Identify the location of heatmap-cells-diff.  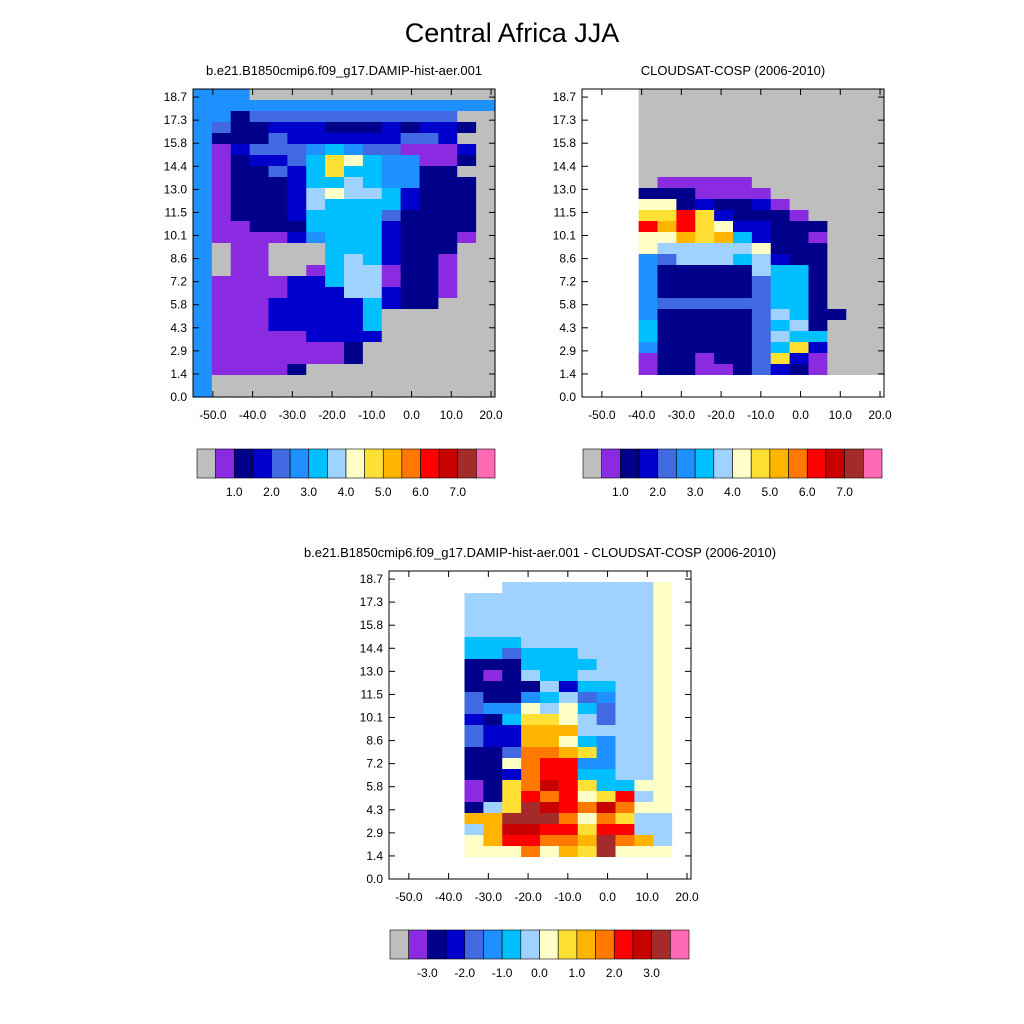
(540, 725).